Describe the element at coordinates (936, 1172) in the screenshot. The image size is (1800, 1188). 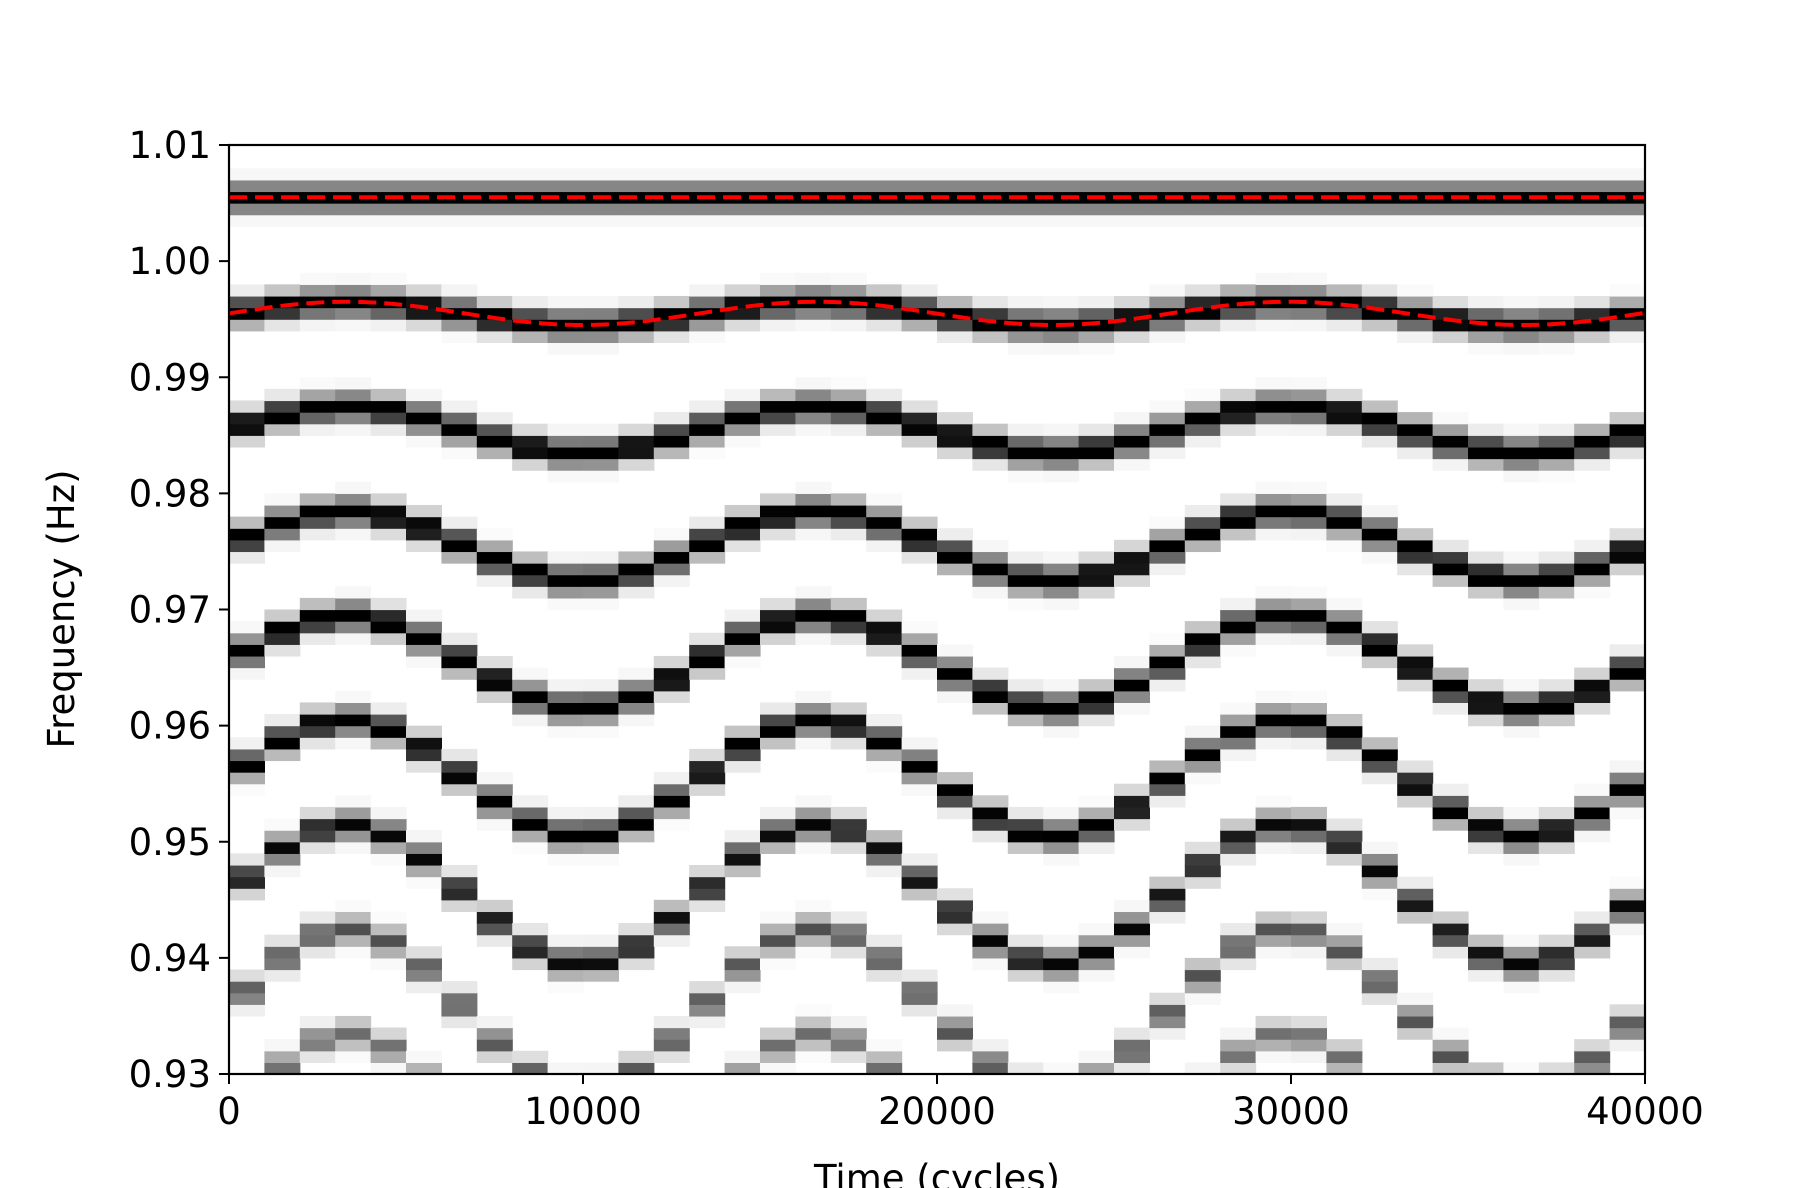
I see `x-axis-label: Time (cycles)` at that location.